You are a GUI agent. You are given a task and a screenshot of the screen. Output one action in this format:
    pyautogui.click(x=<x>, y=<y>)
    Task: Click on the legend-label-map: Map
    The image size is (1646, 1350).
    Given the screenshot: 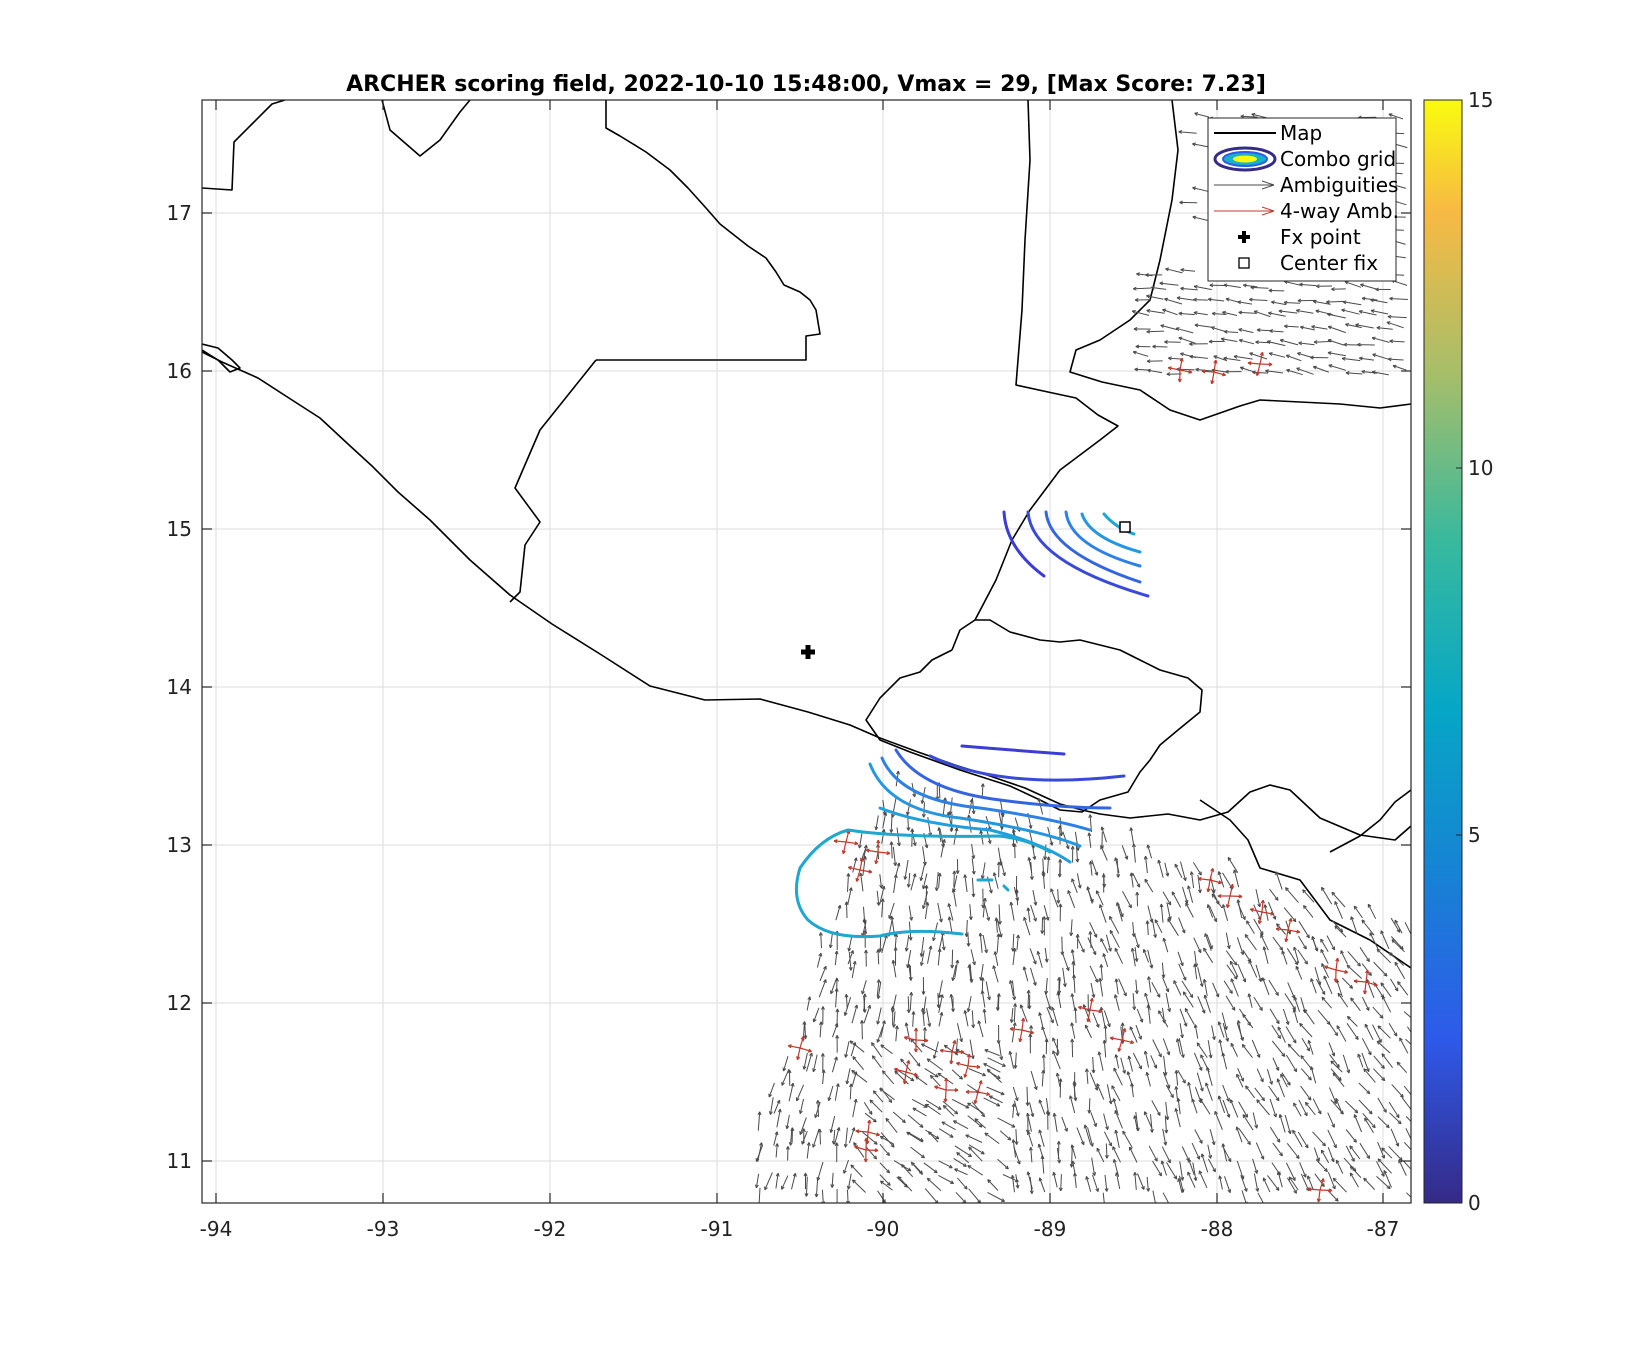 What is the action you would take?
    pyautogui.click(x=1301, y=133)
    